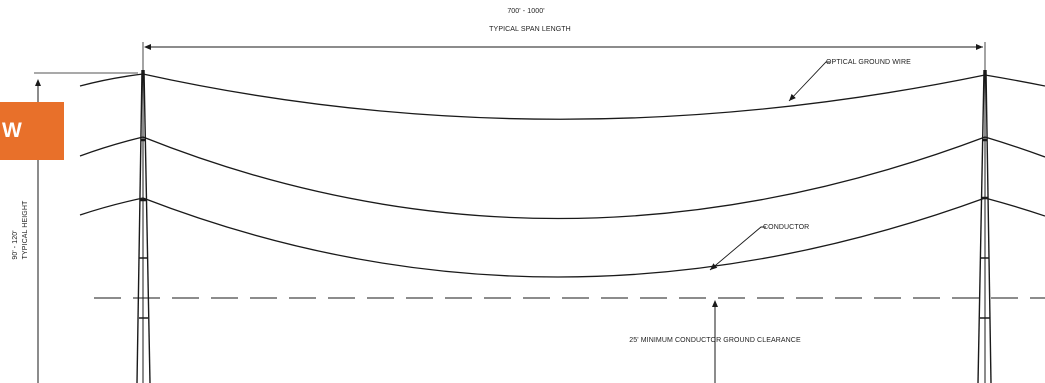  Describe the element at coordinates (1014, 207) in the screenshot. I see `adjacent-wire-right-bottom` at that location.